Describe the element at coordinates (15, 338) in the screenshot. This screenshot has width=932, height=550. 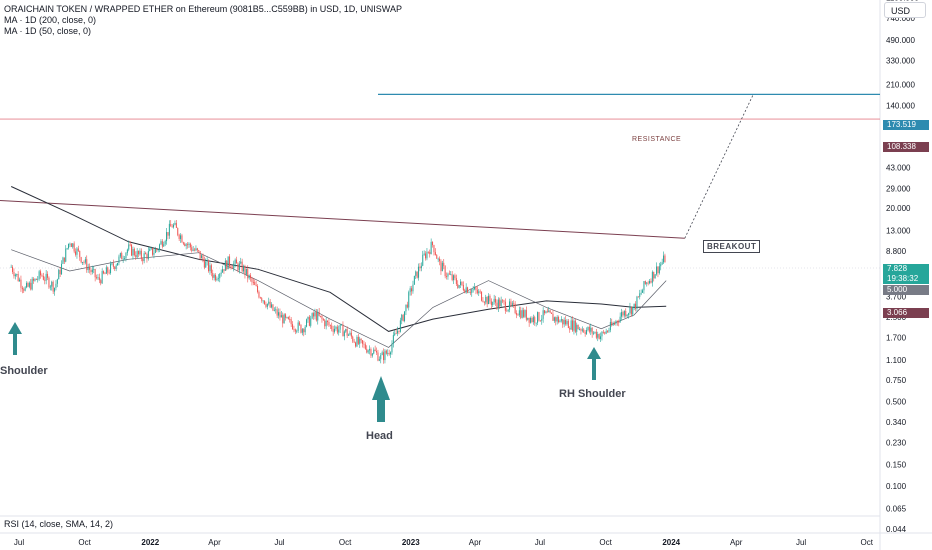
I see `left-shoulder-arrow-icon` at that location.